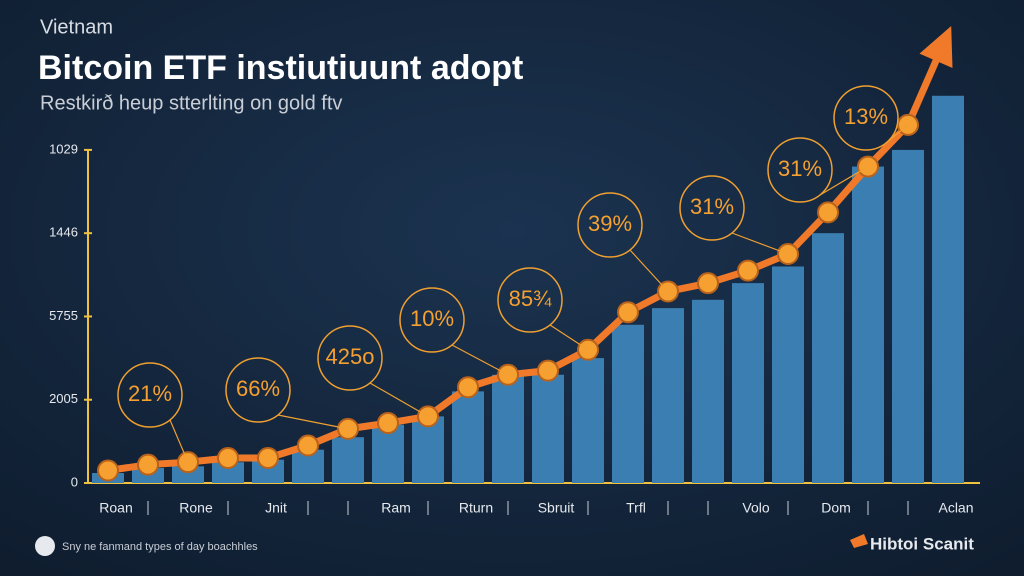 This screenshot has height=576, width=1024. I want to click on annotation: 39%, so click(610, 223).